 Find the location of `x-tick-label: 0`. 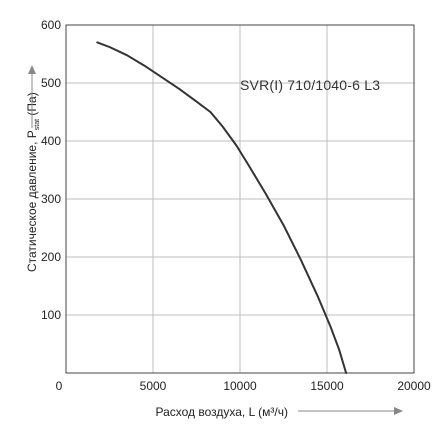

x-tick-label: 0 is located at coordinates (59, 386).